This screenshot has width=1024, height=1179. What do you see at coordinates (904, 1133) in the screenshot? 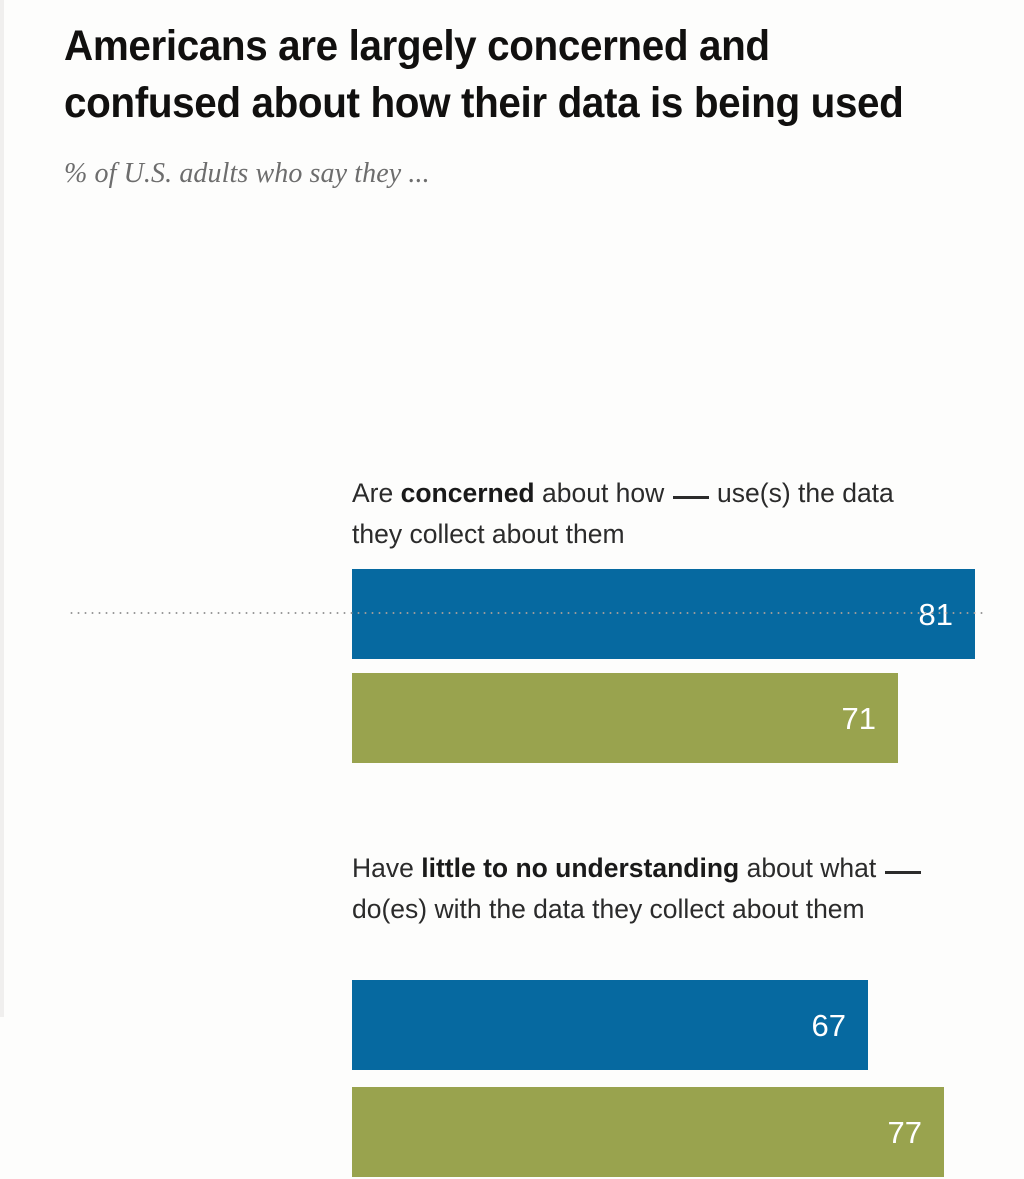
I see `bar-value-government: 77` at bounding box center [904, 1133].